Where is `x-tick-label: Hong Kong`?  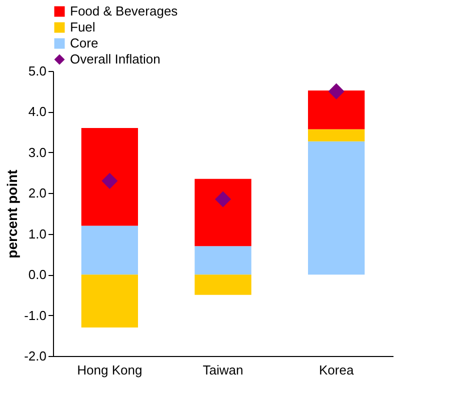
x-tick-label: Hong Kong is located at coordinates (109, 370).